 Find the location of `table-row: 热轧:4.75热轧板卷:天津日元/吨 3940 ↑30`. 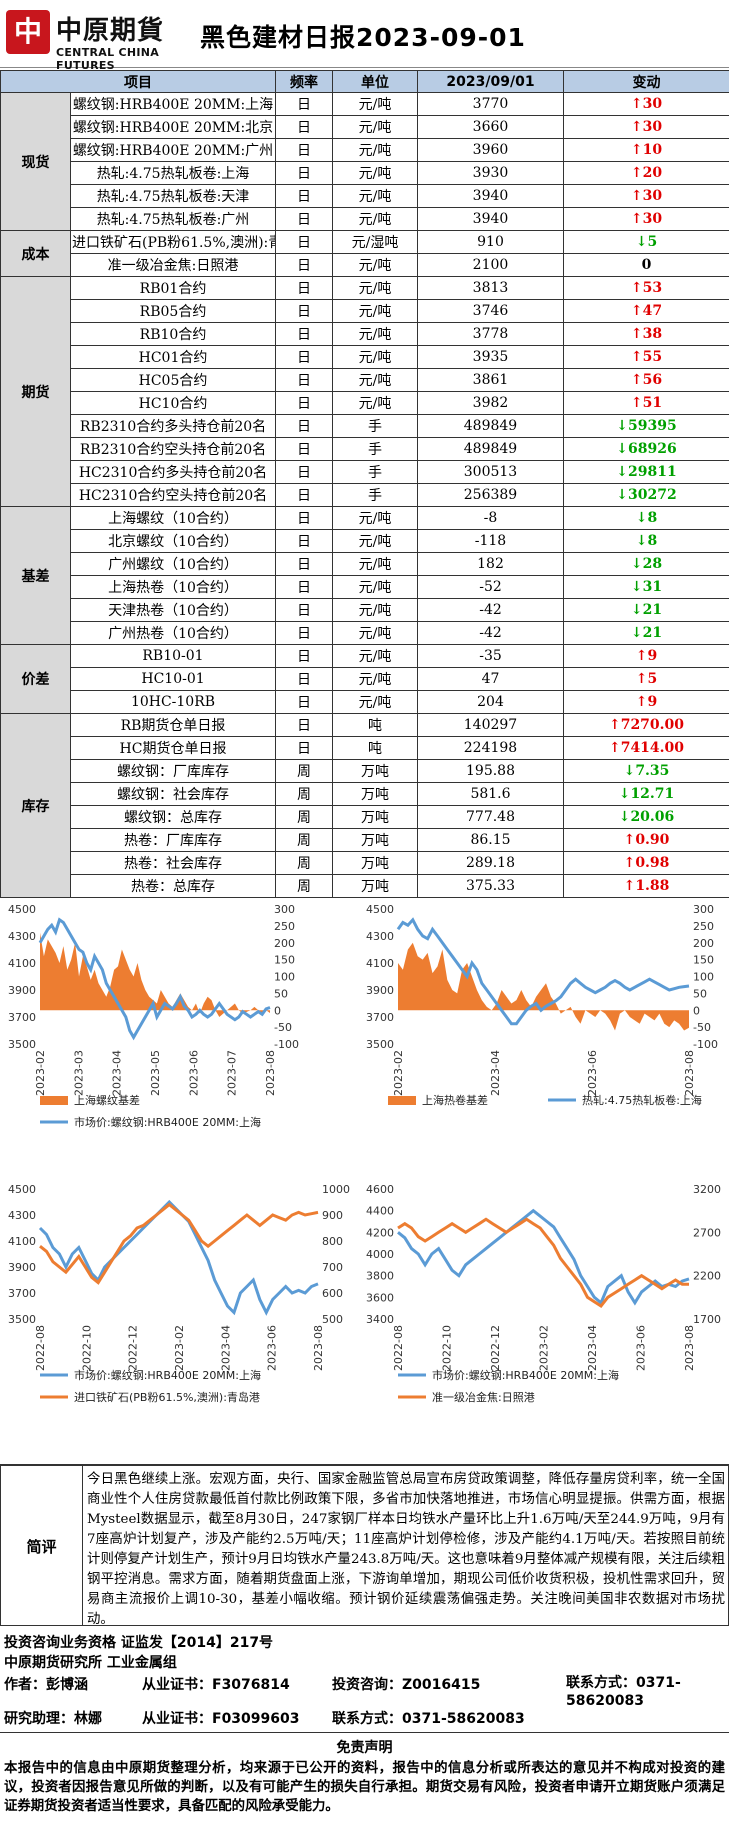

table-row: 热轧:4.75热轧板卷:天津日元/吨 3940 ↑30 is located at coordinates (365, 196).